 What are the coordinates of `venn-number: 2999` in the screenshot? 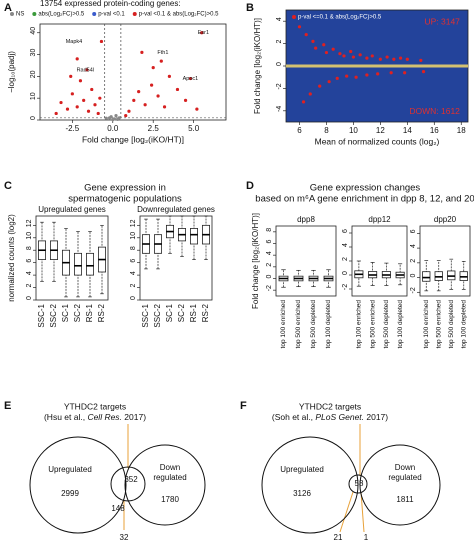 It's located at (70, 493).